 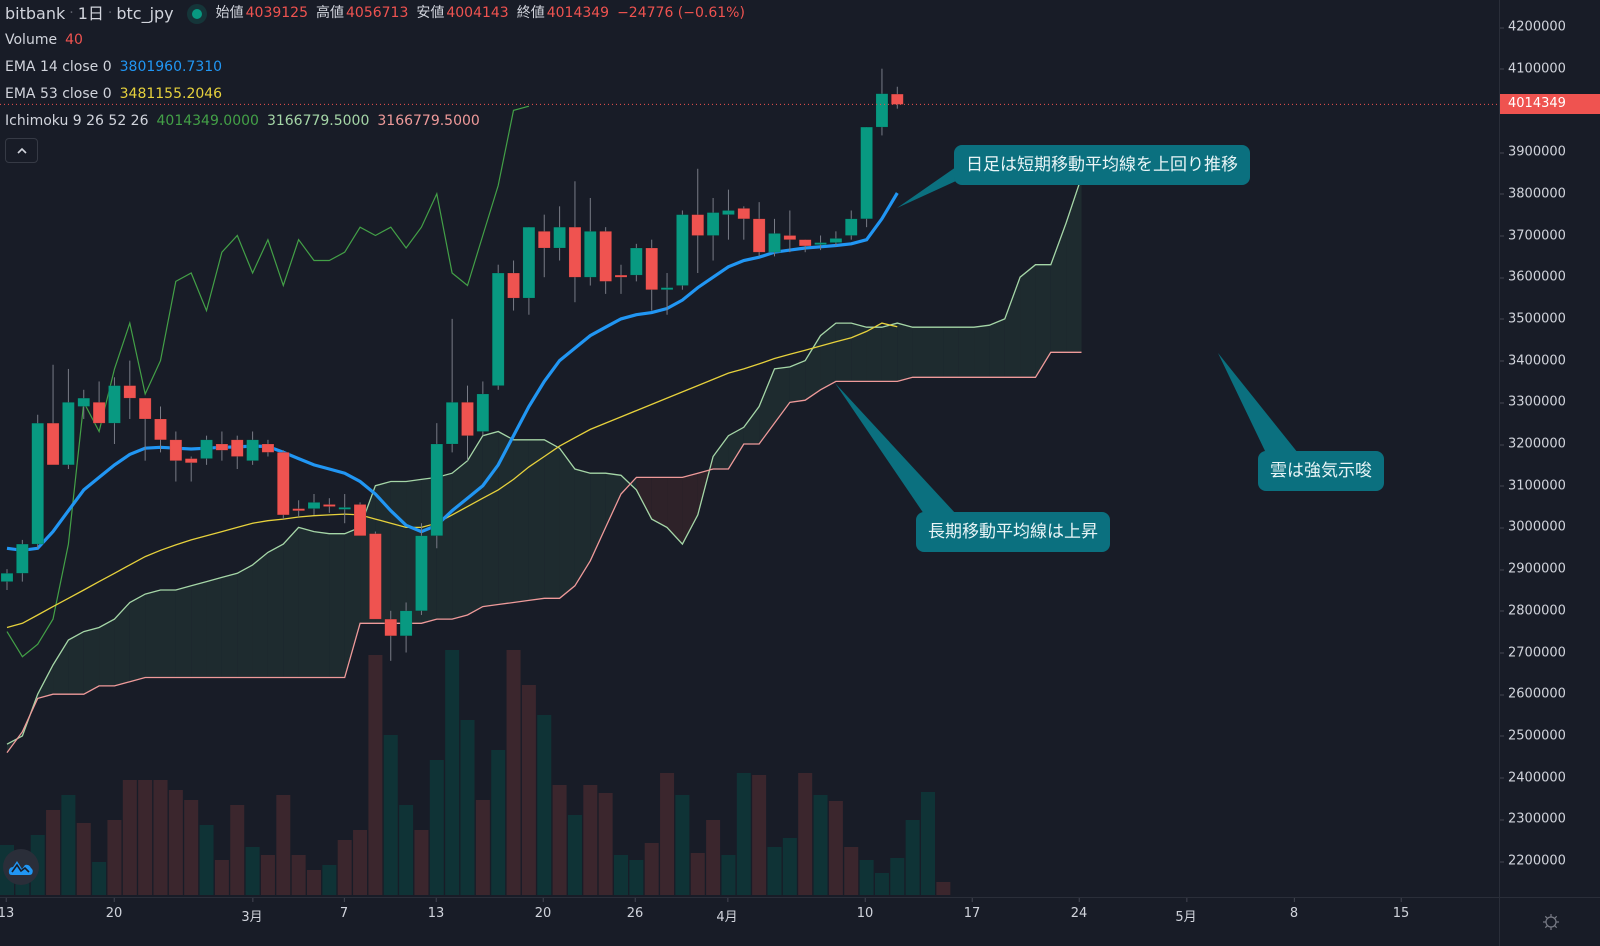 What do you see at coordinates (1533, 486) in the screenshot?
I see `price-tick-label: 3100000` at bounding box center [1533, 486].